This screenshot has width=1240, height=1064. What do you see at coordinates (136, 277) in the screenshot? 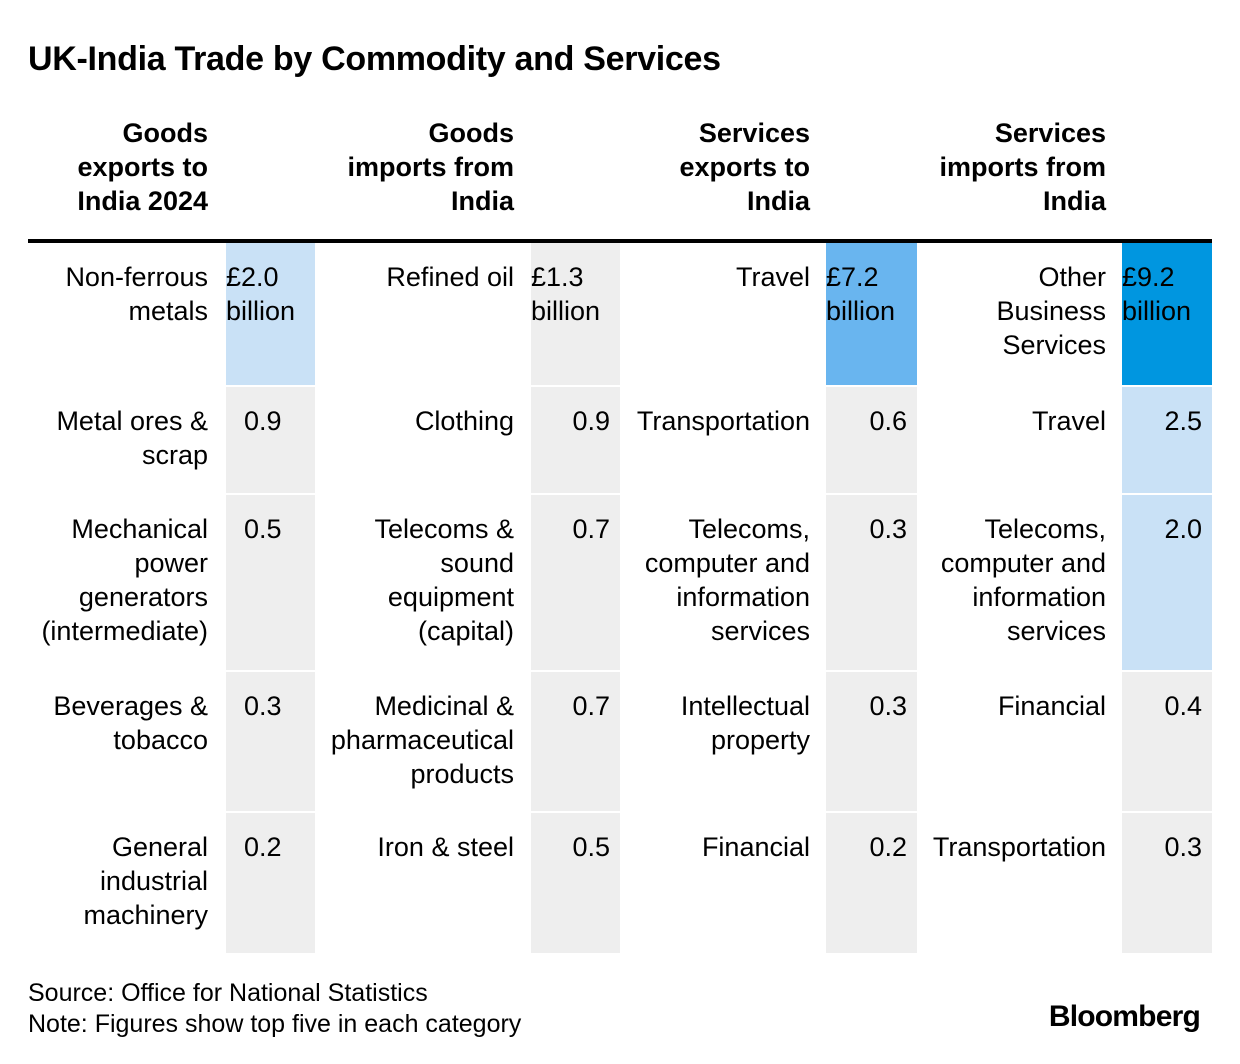
I see `row-label-line: Non-ferrous` at bounding box center [136, 277].